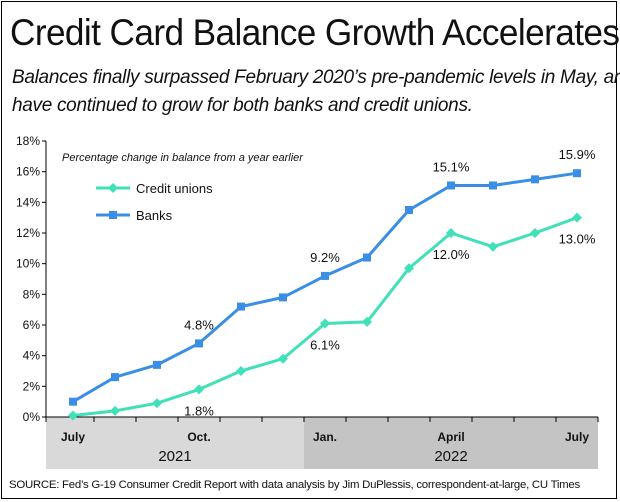  Describe the element at coordinates (325, 437) in the screenshot. I see `x-tick-label: Jan.` at that location.